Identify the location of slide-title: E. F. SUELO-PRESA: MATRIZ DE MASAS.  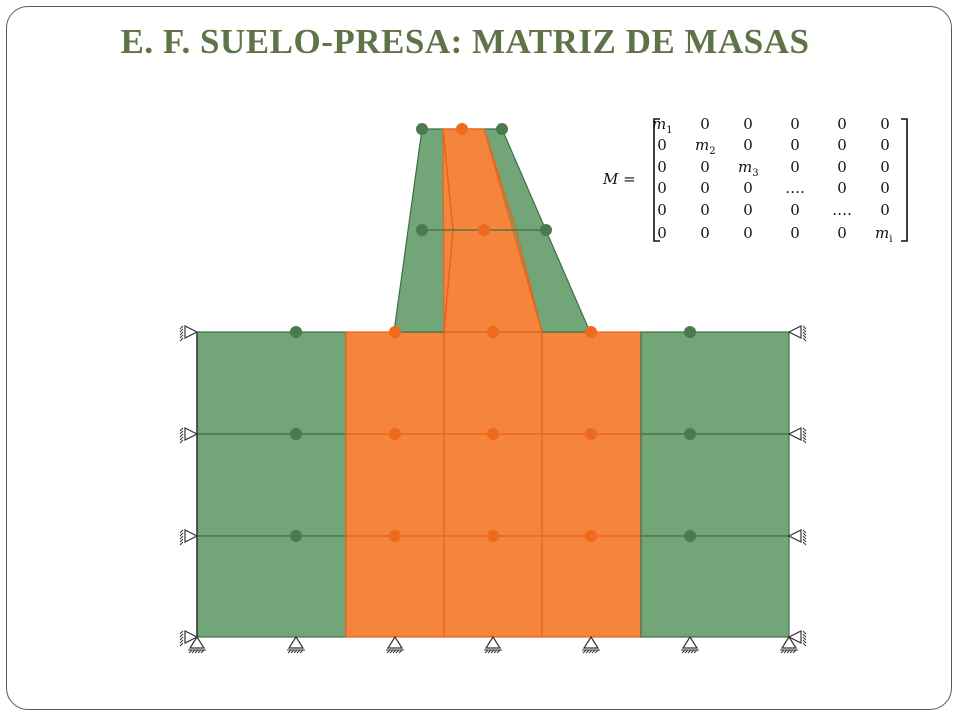
(465, 41).